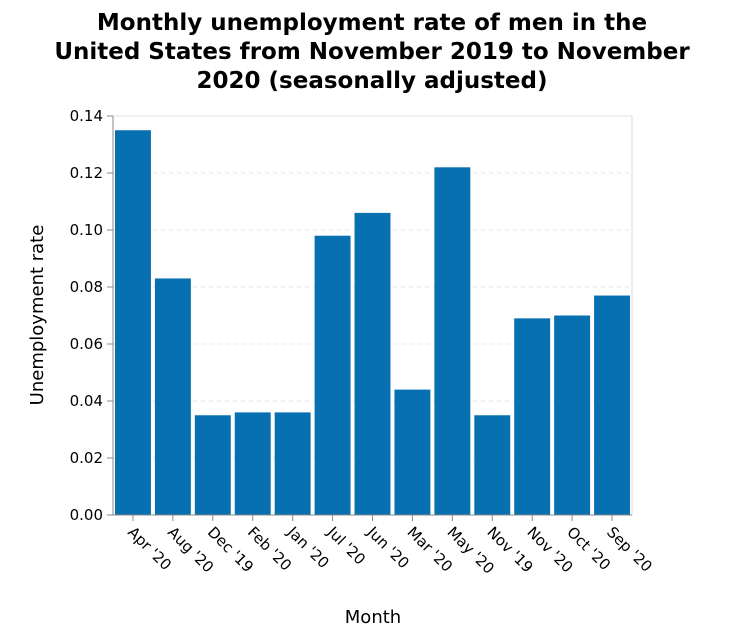 The height and width of the screenshot is (638, 744). What do you see at coordinates (372, 81) in the screenshot?
I see `chart-title-line-3: 2020 (seasonally adjusted)` at bounding box center [372, 81].